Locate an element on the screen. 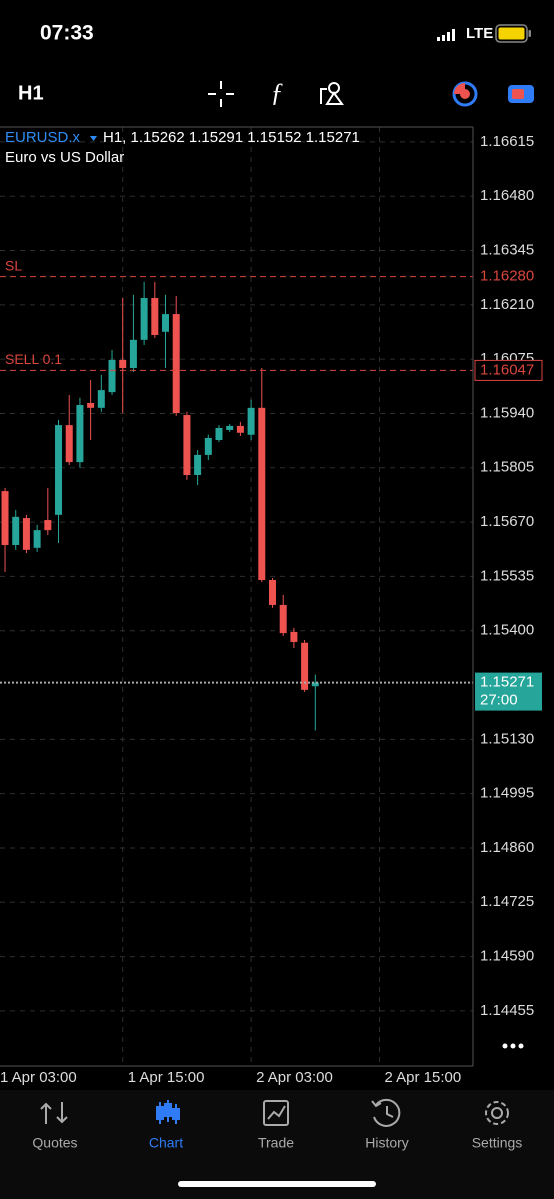  y-tick-label: 1.14590 is located at coordinates (507, 956).